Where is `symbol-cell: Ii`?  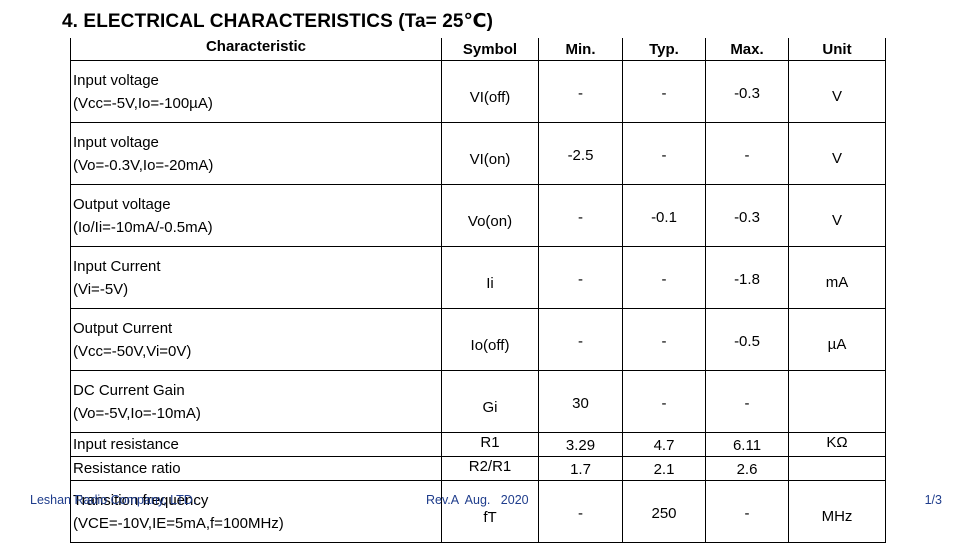
symbol-cell: Ii is located at coordinates (490, 277).